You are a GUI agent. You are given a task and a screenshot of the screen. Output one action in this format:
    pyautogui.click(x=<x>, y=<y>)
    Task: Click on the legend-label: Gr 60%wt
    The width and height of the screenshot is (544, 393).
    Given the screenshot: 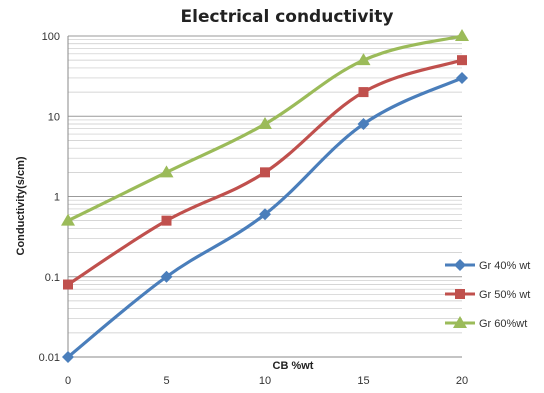 What is the action you would take?
    pyautogui.click(x=503, y=324)
    